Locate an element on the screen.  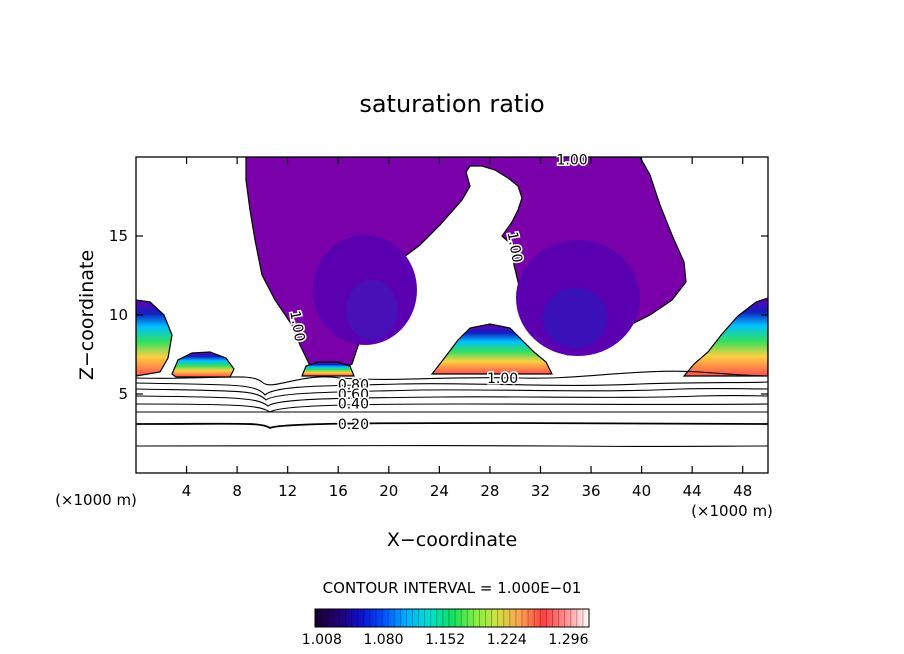
colorbar-tick-label: 1.008 is located at coordinates (322, 640).